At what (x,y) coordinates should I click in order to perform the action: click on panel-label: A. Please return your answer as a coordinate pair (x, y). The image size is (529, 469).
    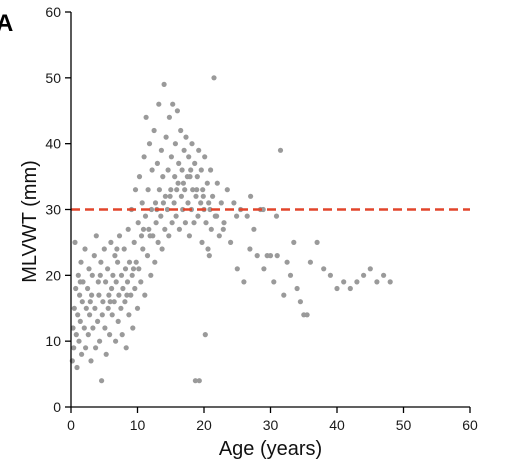
    Looking at the image, I should click on (6, 23).